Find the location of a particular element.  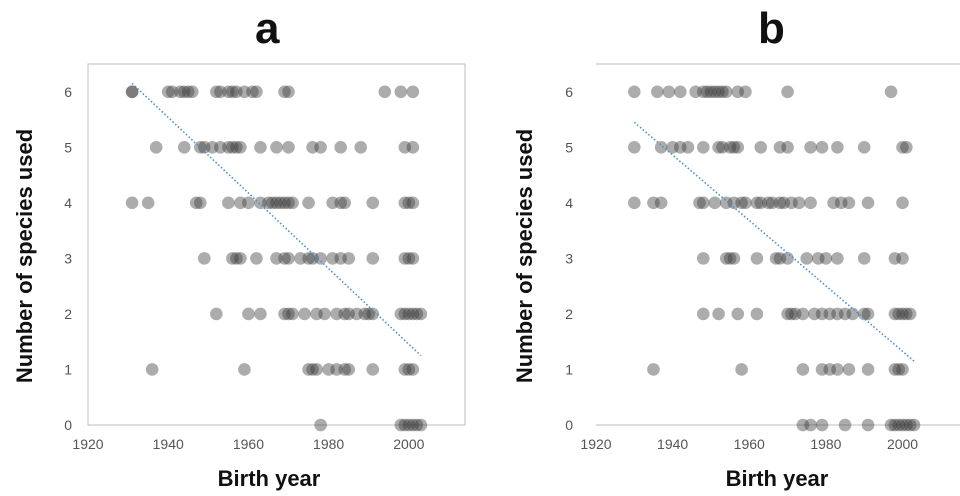

panel-label-b: b is located at coordinates (771, 28).